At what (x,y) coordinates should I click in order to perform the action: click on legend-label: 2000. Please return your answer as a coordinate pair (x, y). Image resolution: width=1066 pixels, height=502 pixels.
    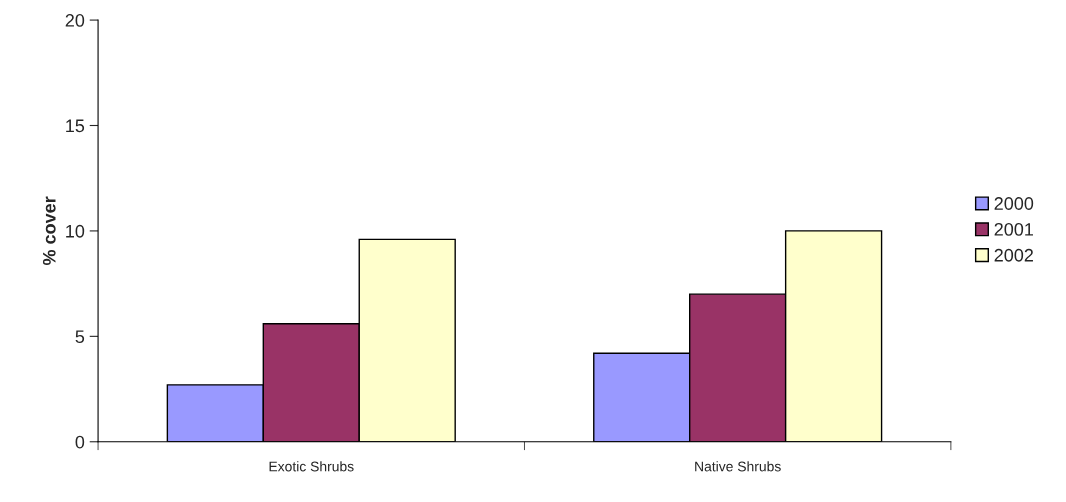
    Looking at the image, I should click on (1014, 203).